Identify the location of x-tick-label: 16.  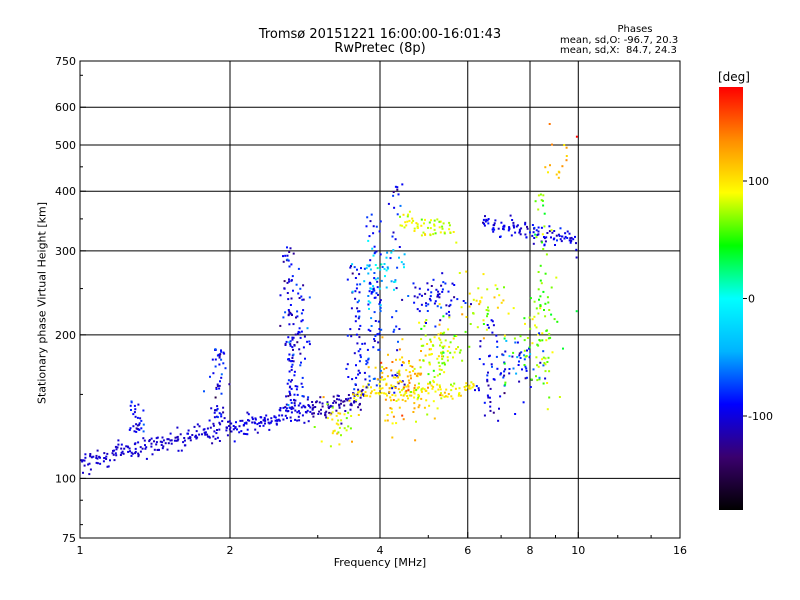
(680, 550).